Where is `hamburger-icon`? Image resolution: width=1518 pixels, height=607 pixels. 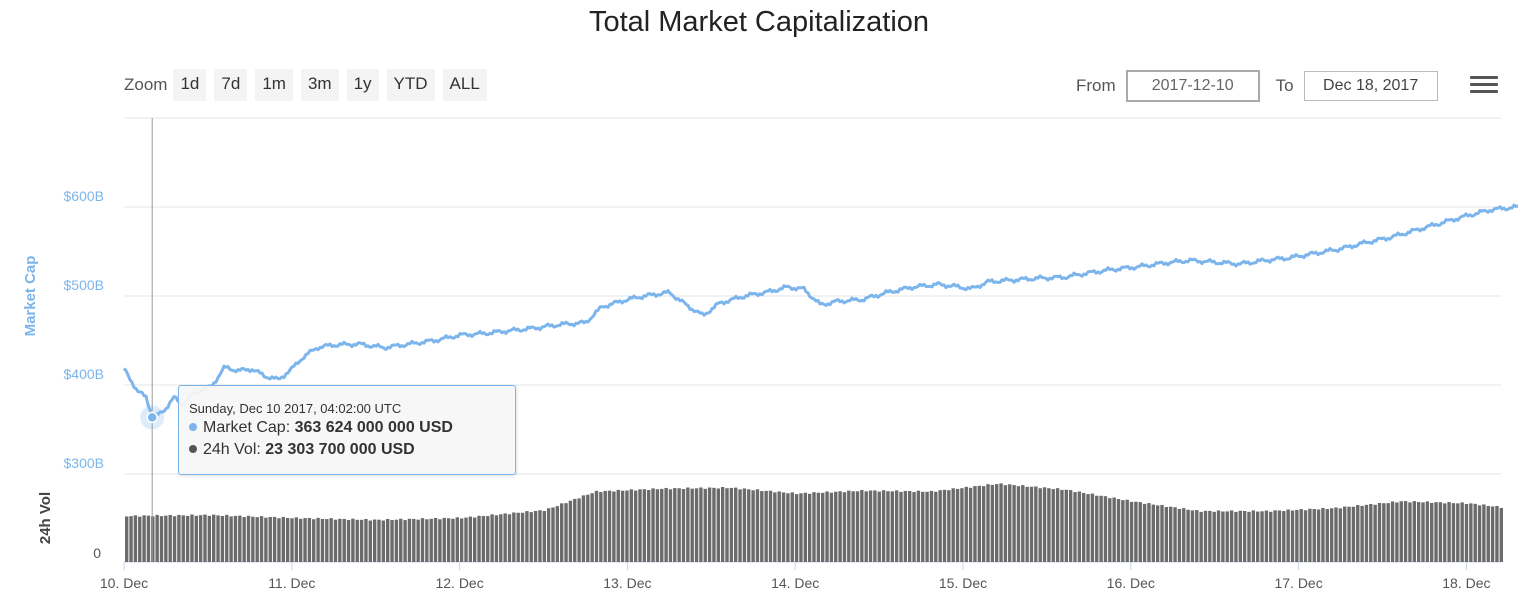
hamburger-icon is located at coordinates (1484, 86).